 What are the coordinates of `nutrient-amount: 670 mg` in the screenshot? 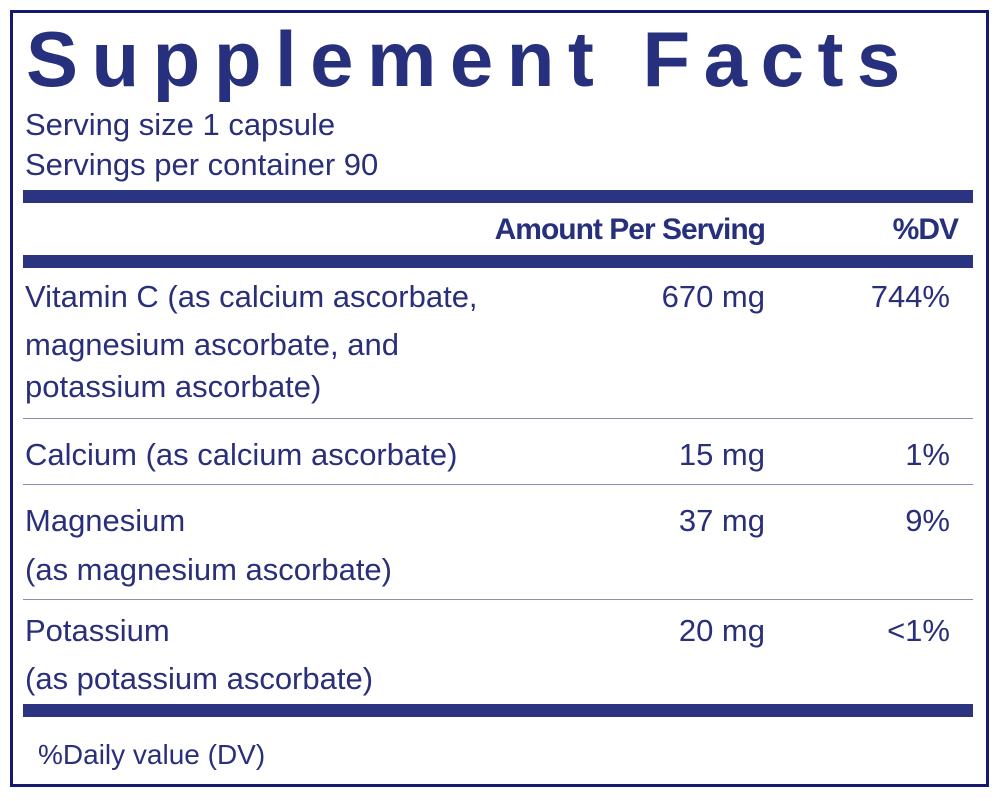 It's located at (713, 296).